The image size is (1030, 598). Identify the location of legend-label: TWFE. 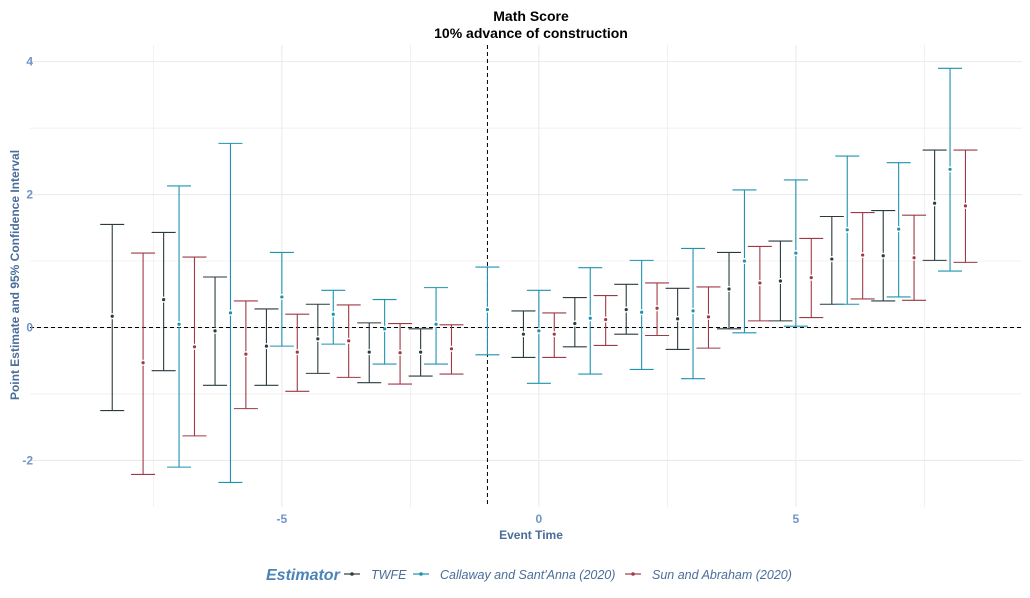
(389, 575).